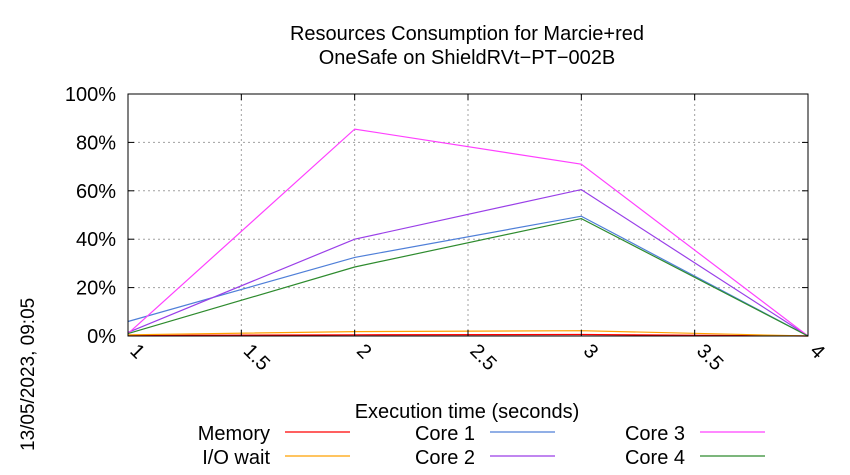 Image resolution: width=850 pixels, height=475 pixels. What do you see at coordinates (90, 95) in the screenshot?
I see `y-tick-label: 100%` at bounding box center [90, 95].